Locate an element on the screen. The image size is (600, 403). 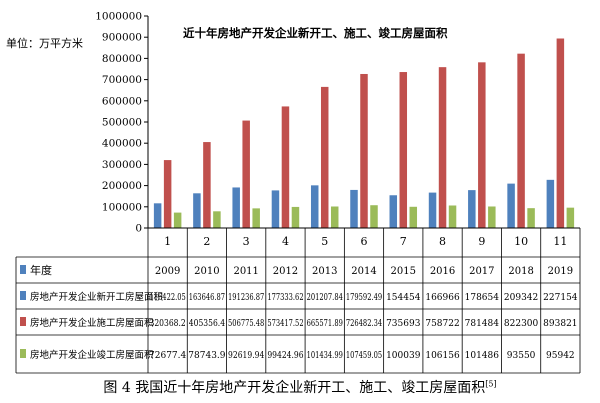
y-tick-label: 300000 is located at coordinates (122, 165).